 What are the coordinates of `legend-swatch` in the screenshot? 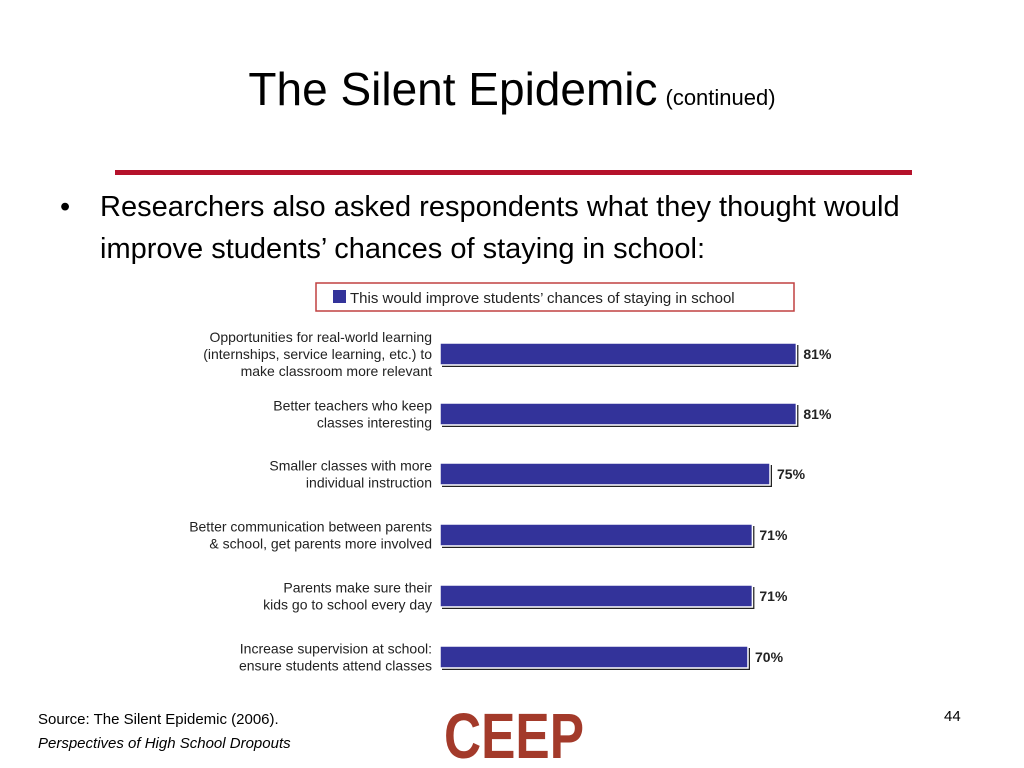 It's located at (339, 296).